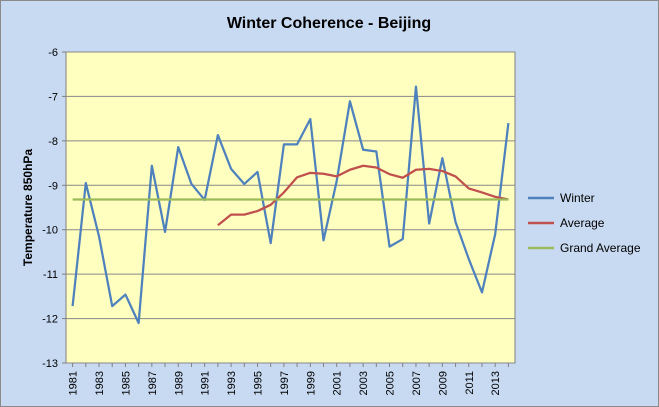 The height and width of the screenshot is (407, 659). Describe the element at coordinates (496, 383) in the screenshot. I see `x-tick-label: 2013` at that location.